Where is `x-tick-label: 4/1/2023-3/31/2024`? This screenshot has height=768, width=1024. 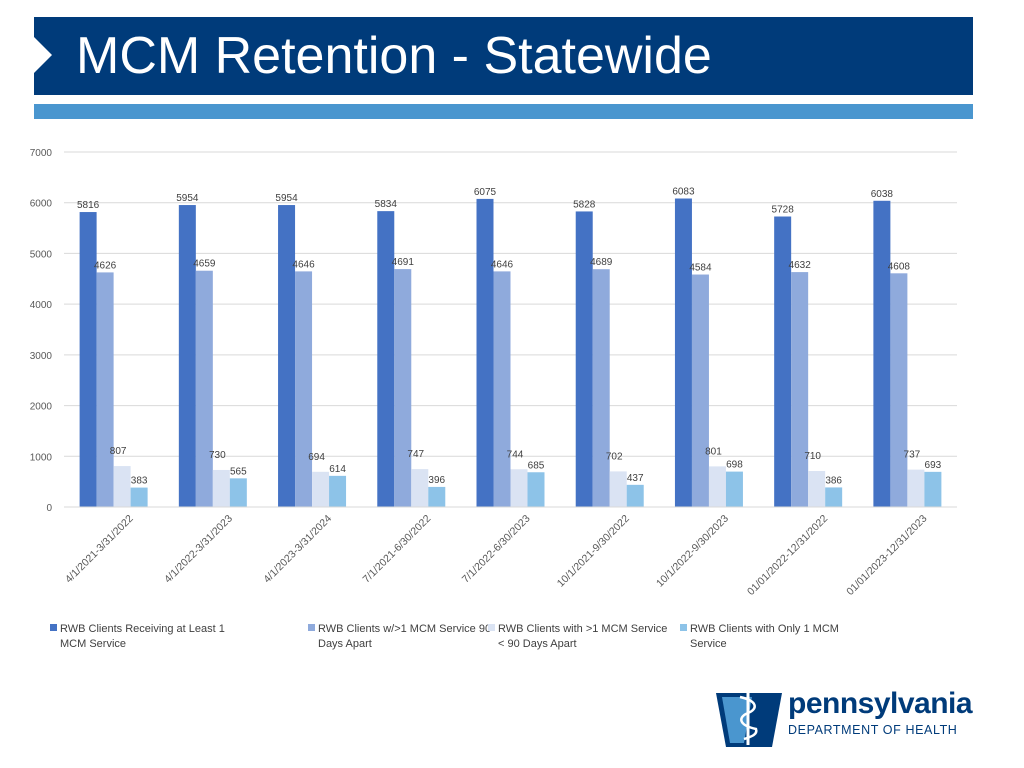
x-tick-label: 4/1/2023-3/31/2024 is located at coordinates (297, 549).